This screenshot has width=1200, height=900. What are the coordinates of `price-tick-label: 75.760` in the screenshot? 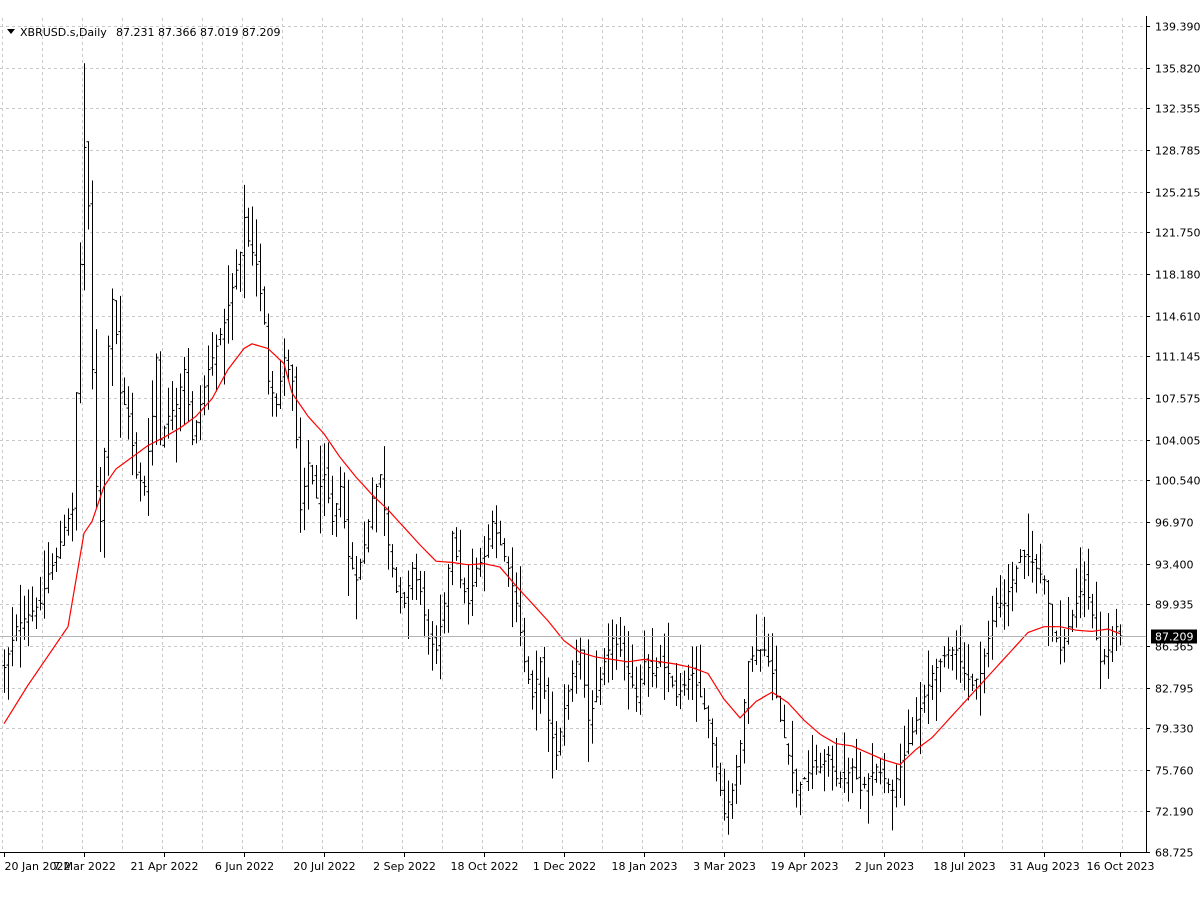 It's located at (1174, 771).